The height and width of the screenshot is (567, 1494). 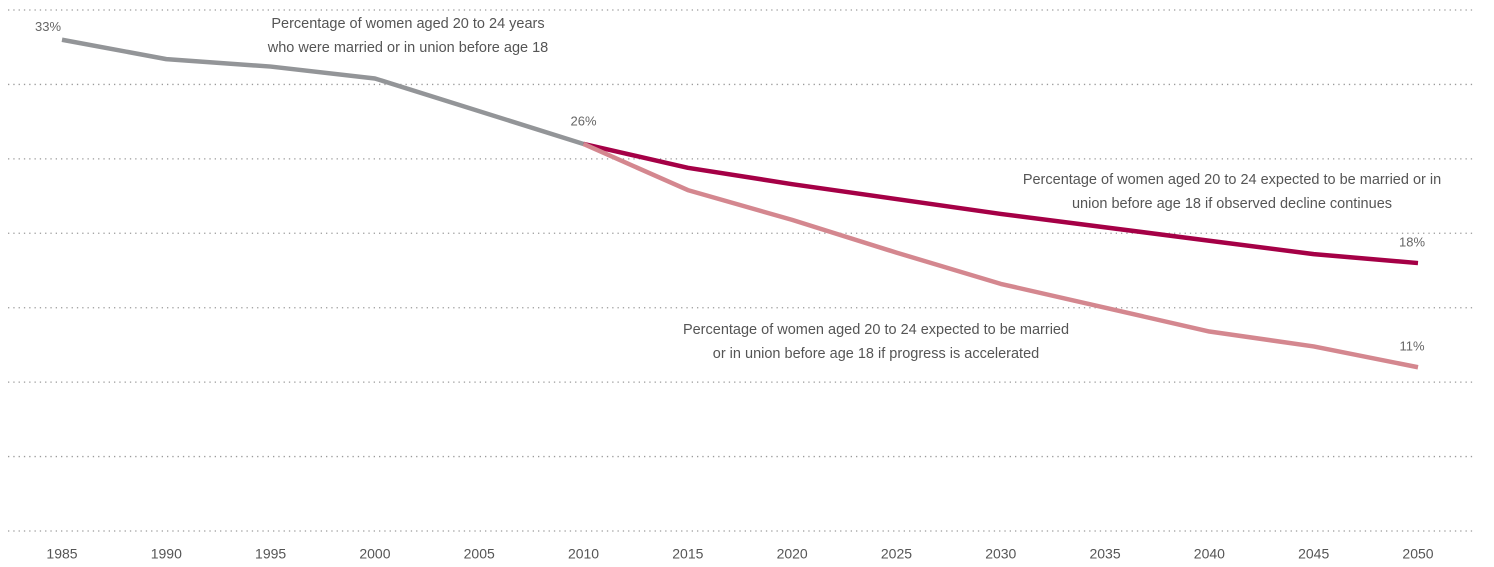 What do you see at coordinates (1104, 554) in the screenshot?
I see `x-tick-label: 2035` at bounding box center [1104, 554].